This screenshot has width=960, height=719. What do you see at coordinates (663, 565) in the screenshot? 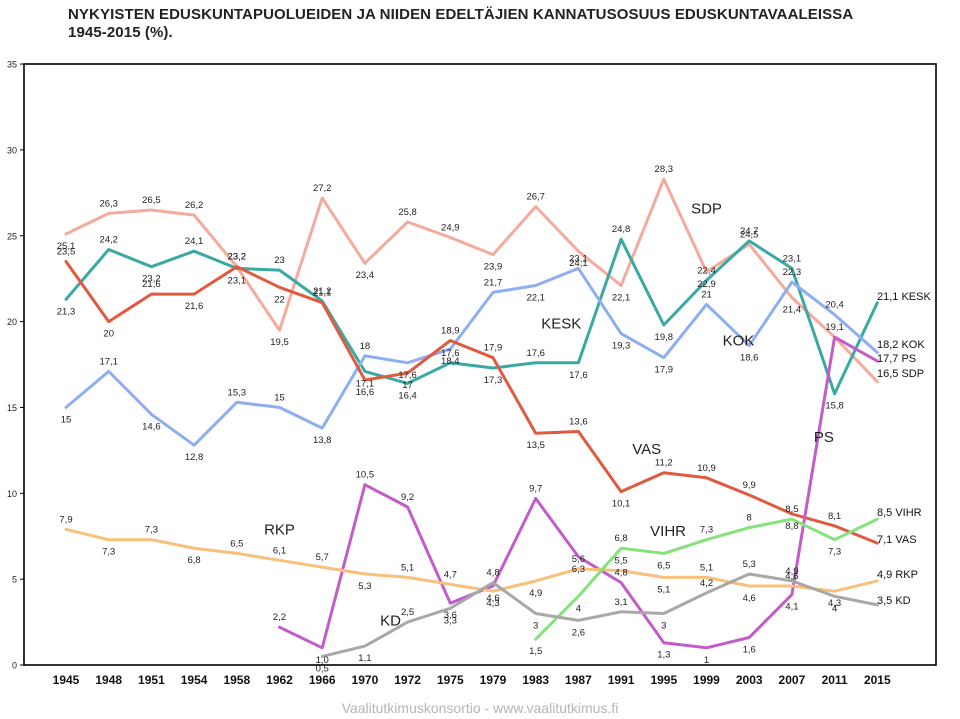
I see `data-label-vihr: 6,5` at bounding box center [663, 565].